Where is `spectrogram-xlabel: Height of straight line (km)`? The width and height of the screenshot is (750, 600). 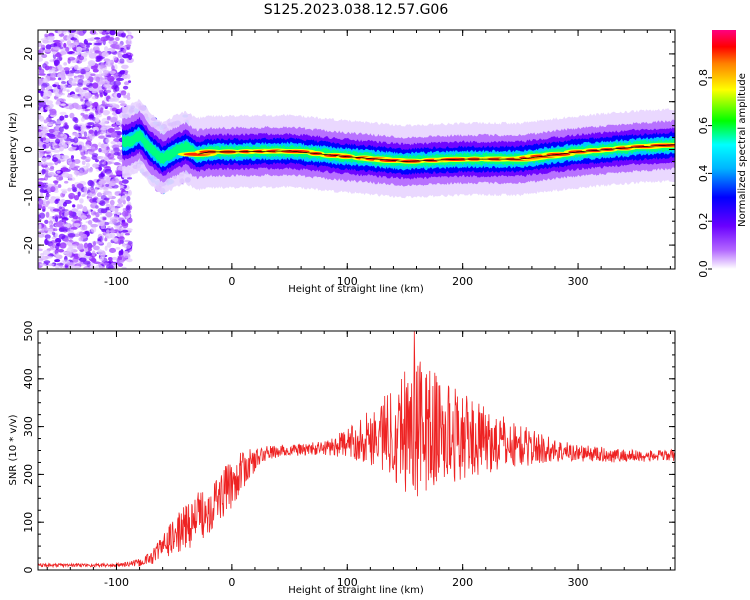 spectrogram-xlabel: Height of straight line (km) is located at coordinates (356, 289).